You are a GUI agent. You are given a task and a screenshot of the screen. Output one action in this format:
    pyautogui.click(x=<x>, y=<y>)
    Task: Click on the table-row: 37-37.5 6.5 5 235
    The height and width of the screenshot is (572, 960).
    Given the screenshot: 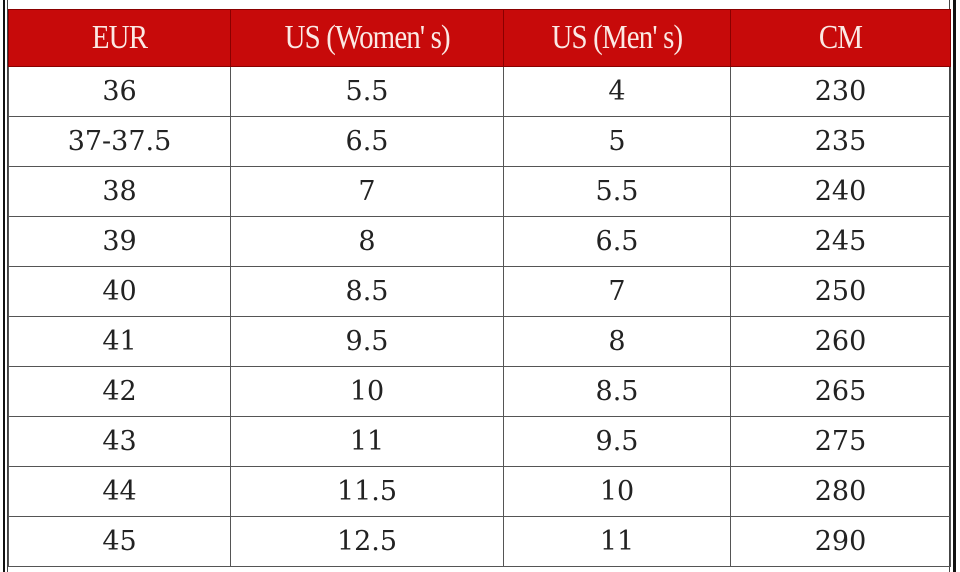 What is the action you would take?
    pyautogui.click(x=479, y=141)
    